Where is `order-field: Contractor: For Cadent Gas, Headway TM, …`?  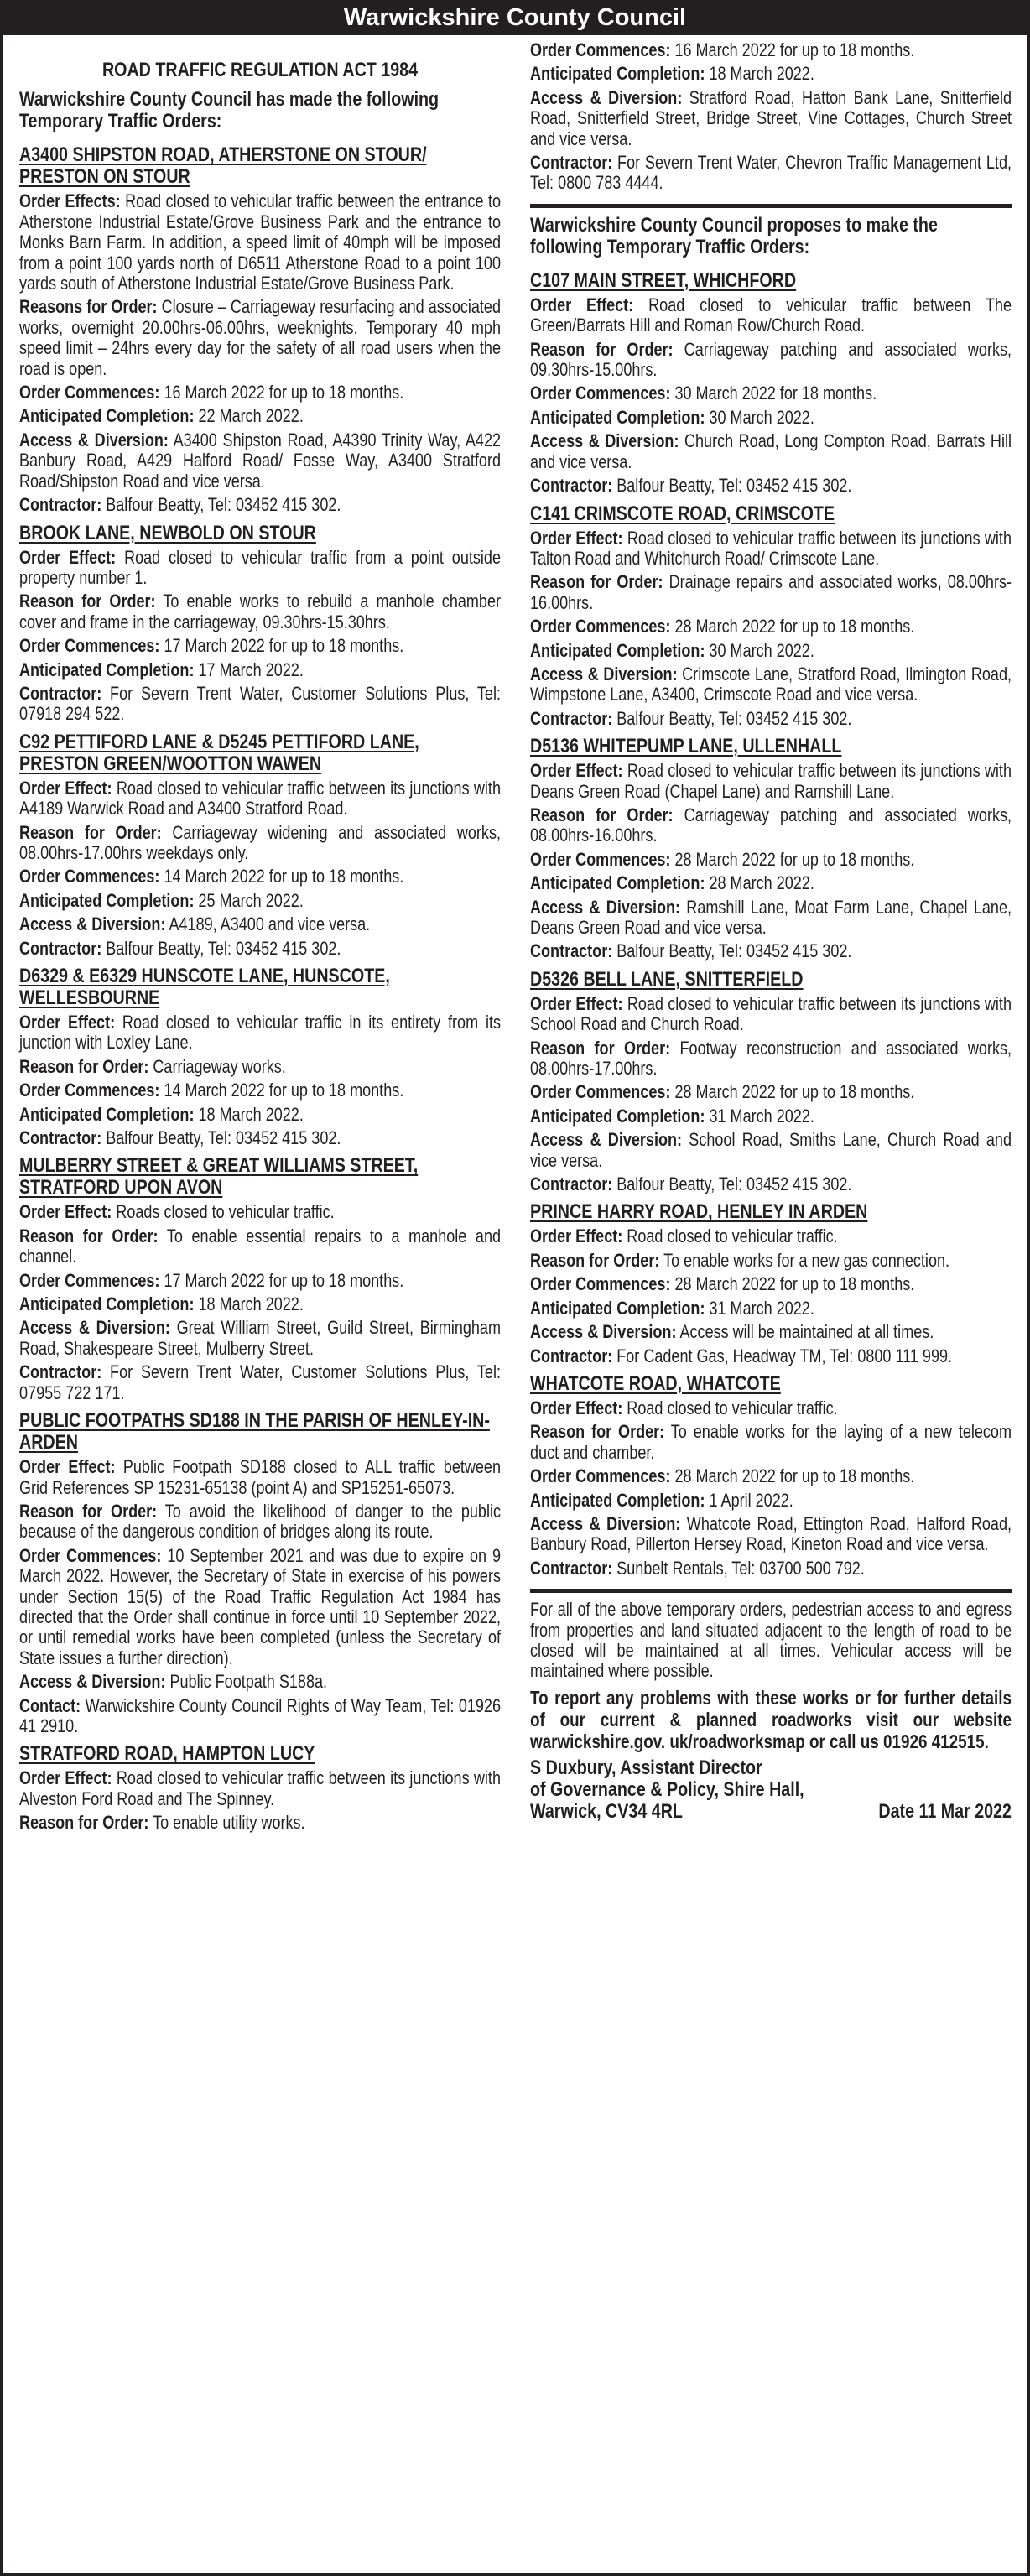
order-field: Contractor: For Cadent Gas, Headway TM, … is located at coordinates (771, 1355).